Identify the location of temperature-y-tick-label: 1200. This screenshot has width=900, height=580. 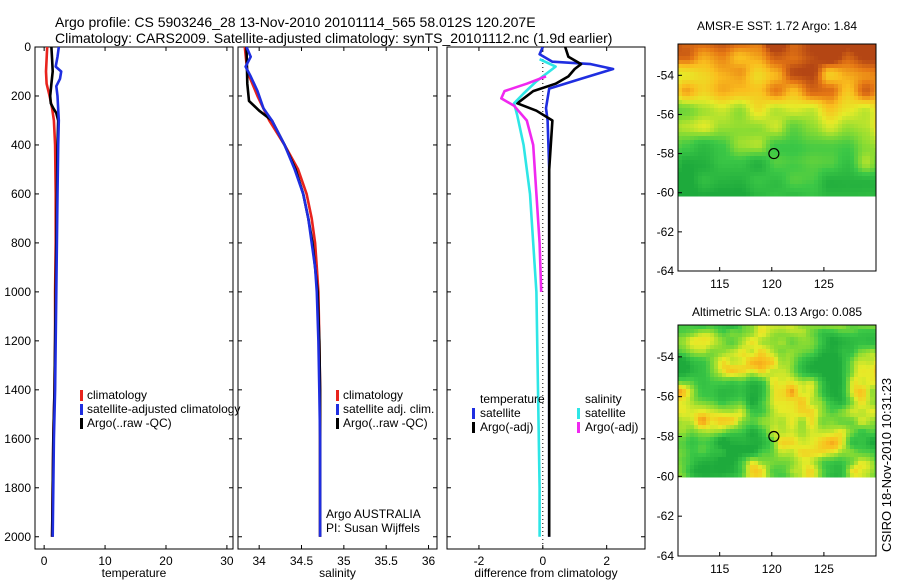
(17, 341).